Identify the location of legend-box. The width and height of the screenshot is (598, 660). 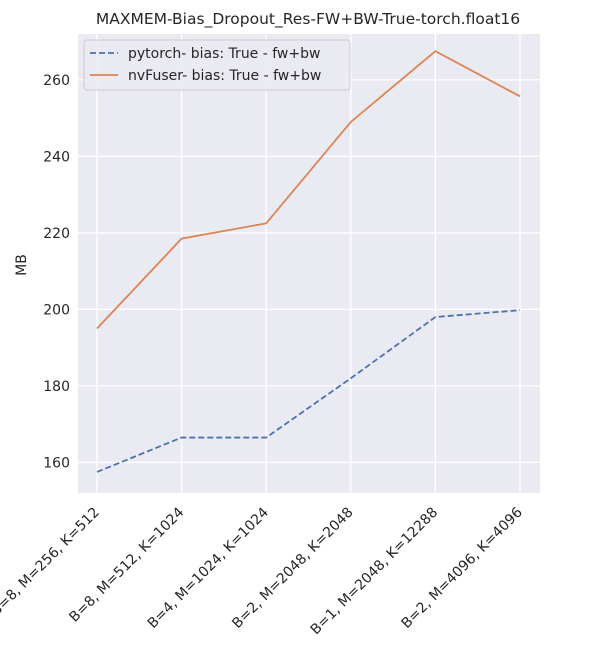
(217, 65).